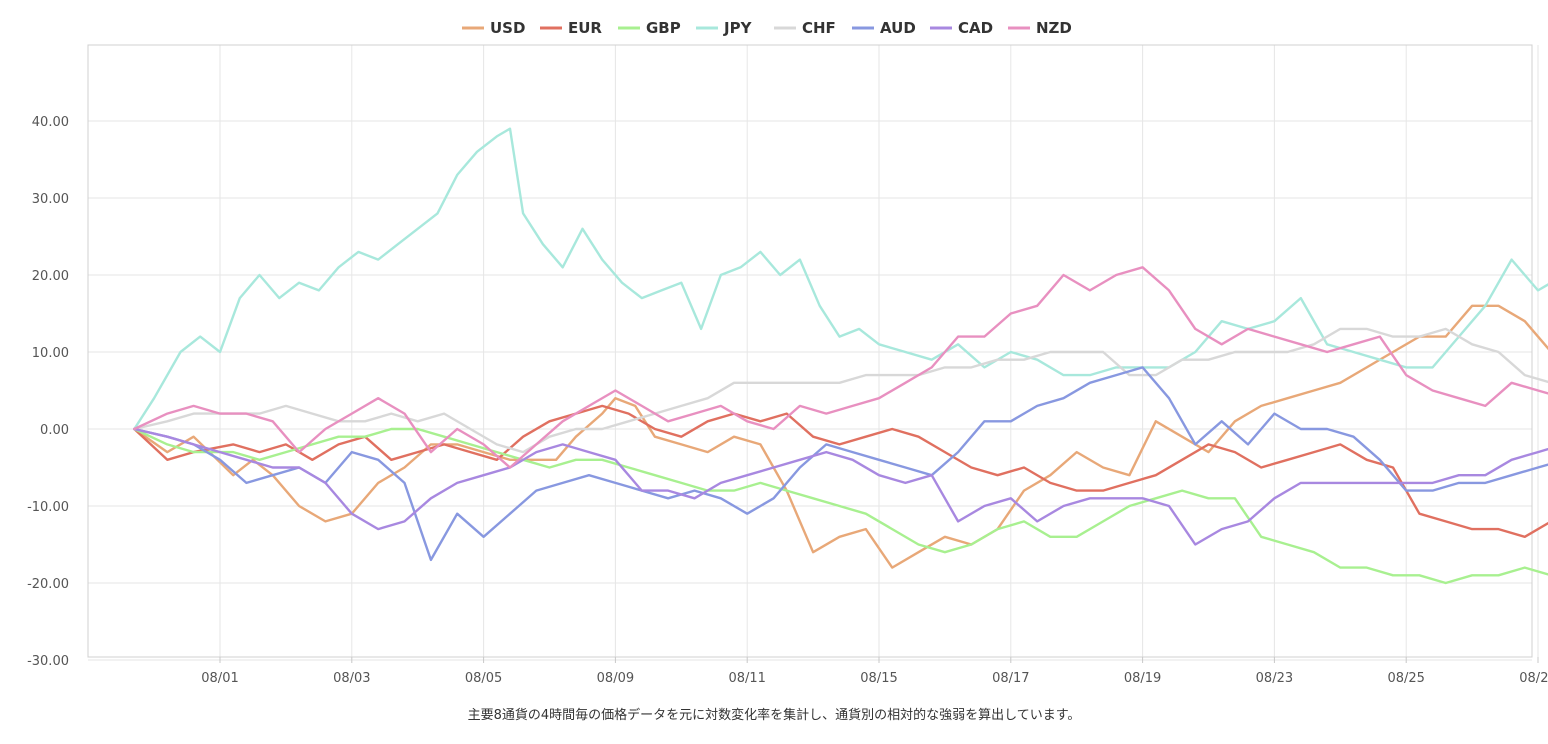 This screenshot has width=1548, height=744. Describe the element at coordinates (975, 28) in the screenshot. I see `legend-label: CAD` at that location.